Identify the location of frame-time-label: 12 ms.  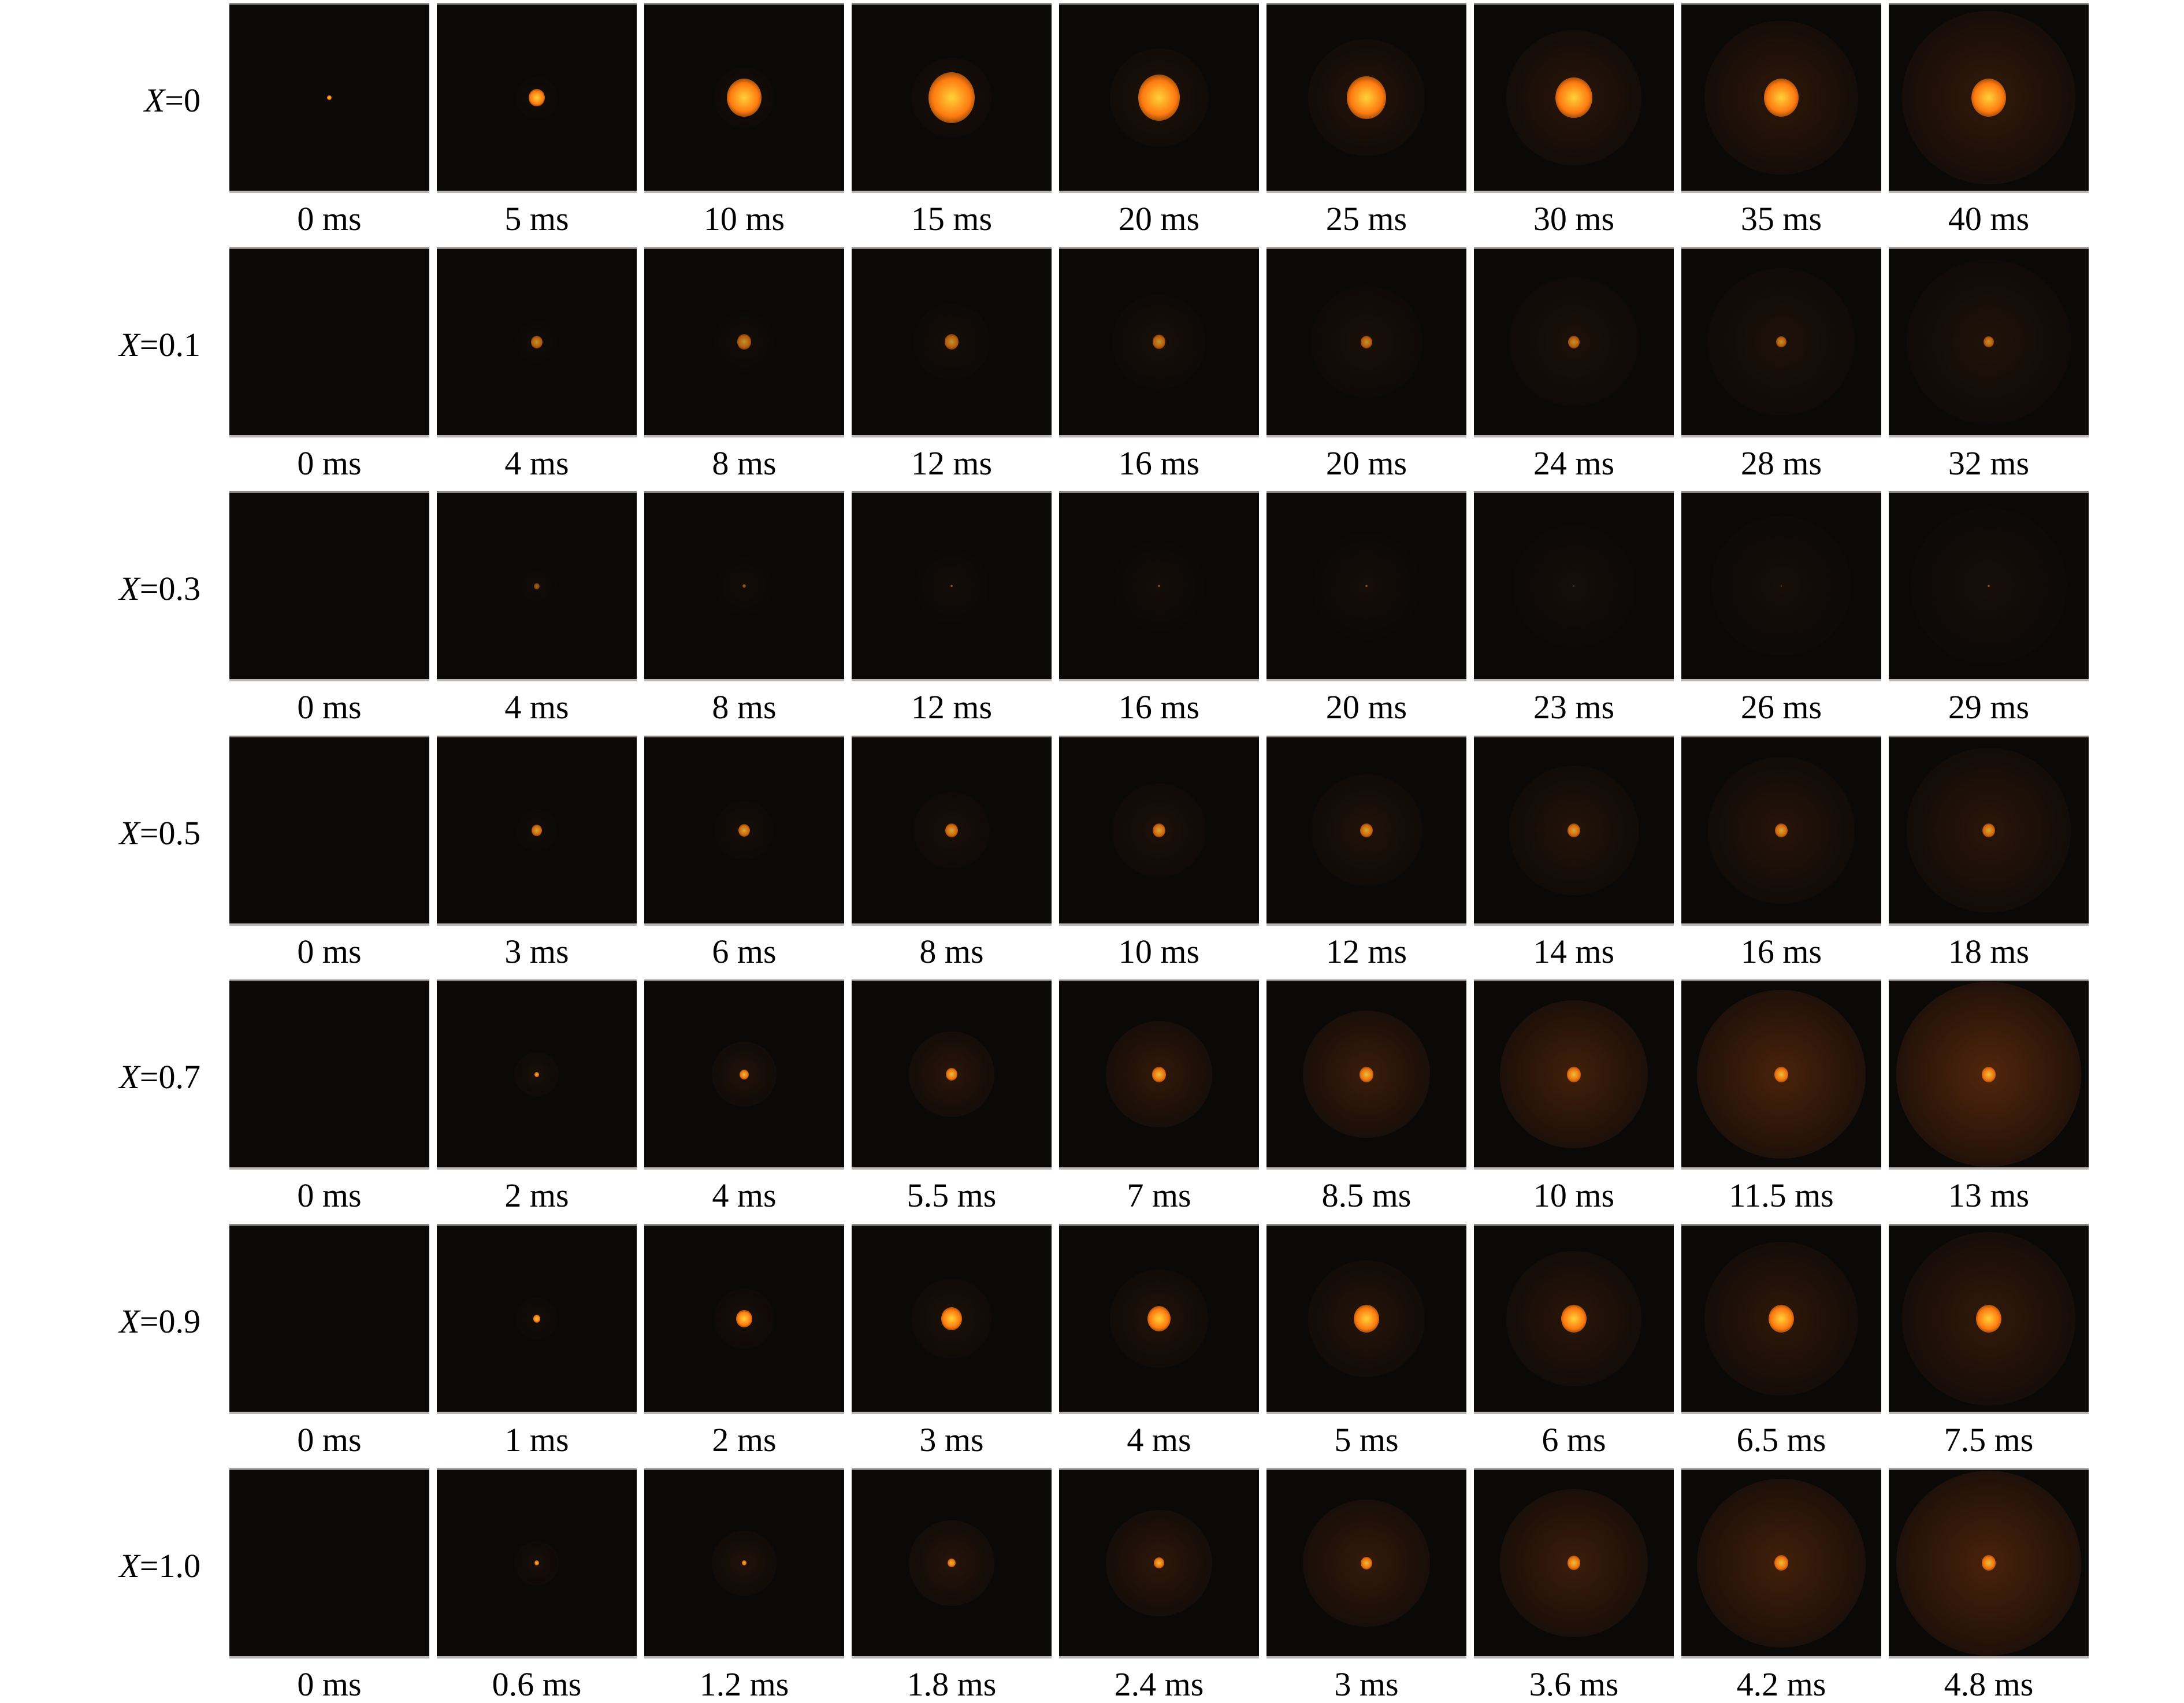
(1366, 951).